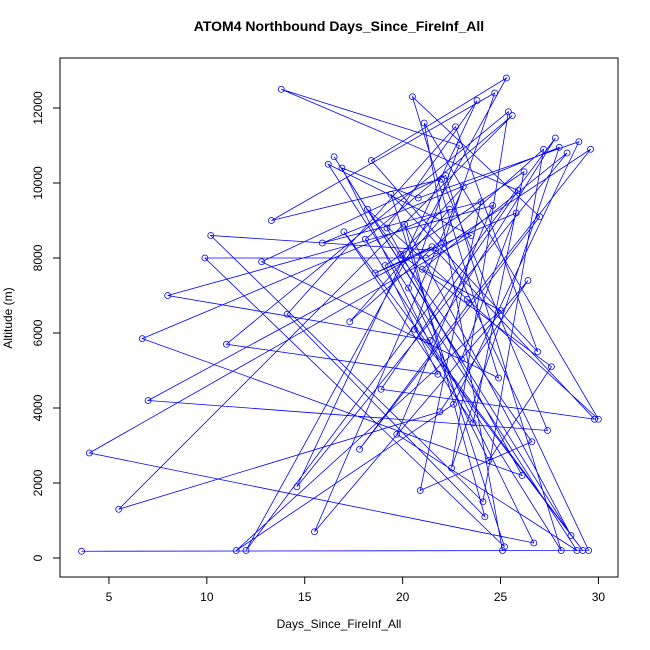 The height and width of the screenshot is (650, 650). I want to click on y-tick-label: 12000, so click(38, 108).